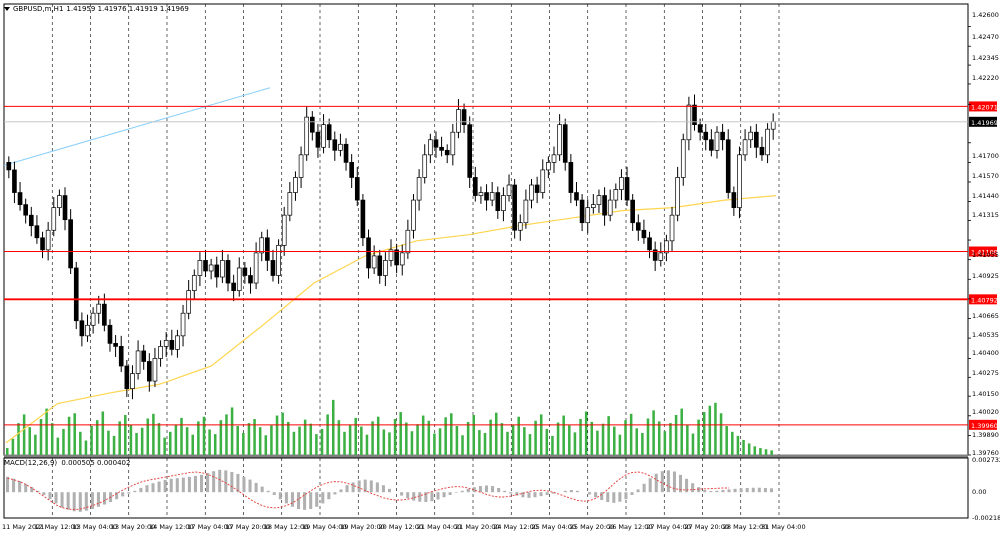  I want to click on price-label: 1.42470, so click(985, 37).